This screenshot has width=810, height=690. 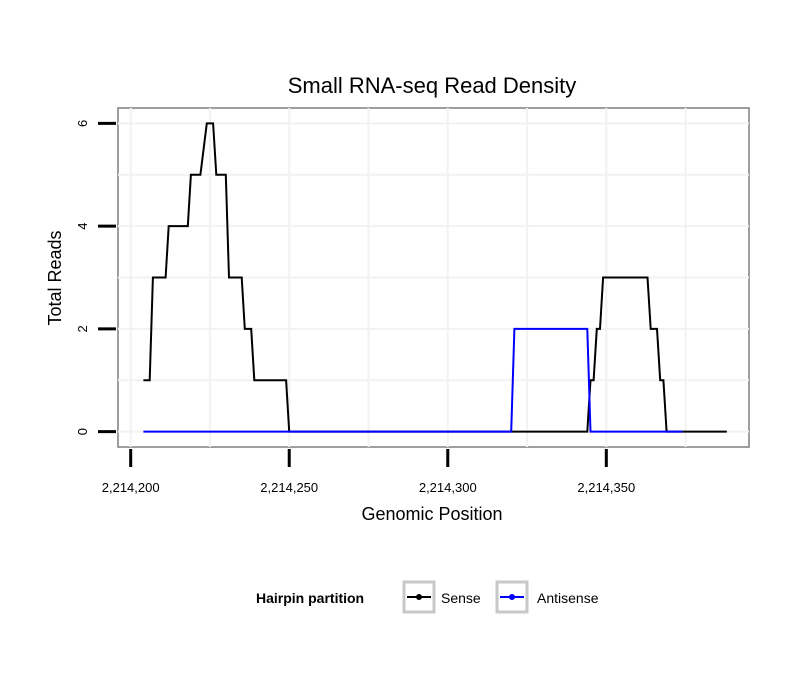 What do you see at coordinates (568, 598) in the screenshot?
I see `legend-label-antisense: Antisense` at bounding box center [568, 598].